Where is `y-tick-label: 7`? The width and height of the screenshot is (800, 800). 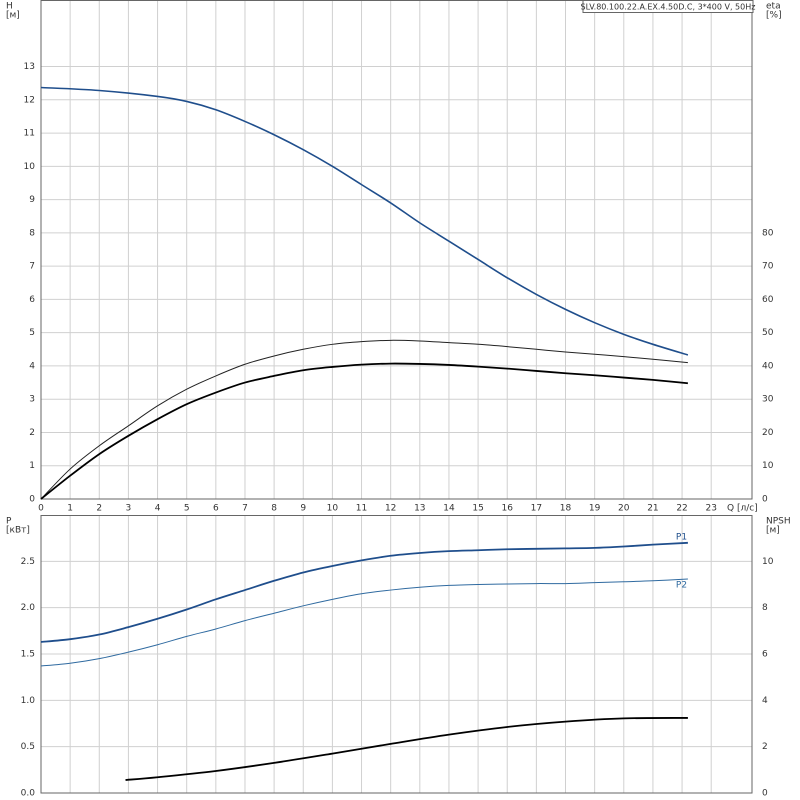 y-tick-label: 7 is located at coordinates (32, 267).